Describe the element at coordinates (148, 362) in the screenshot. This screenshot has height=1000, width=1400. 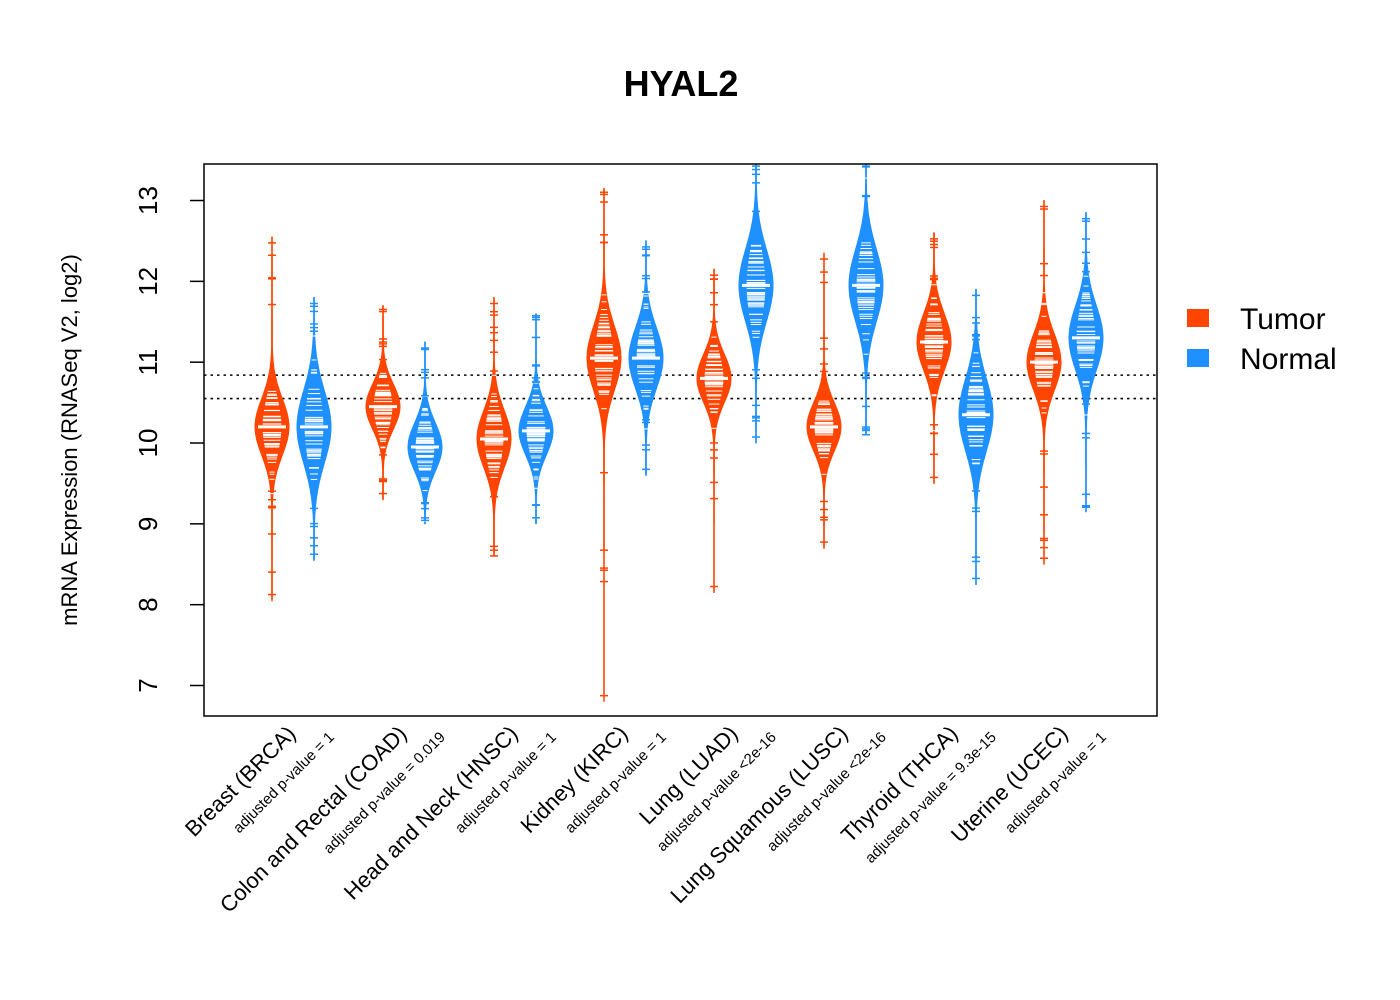
I see `y-tick-label: 11` at that location.